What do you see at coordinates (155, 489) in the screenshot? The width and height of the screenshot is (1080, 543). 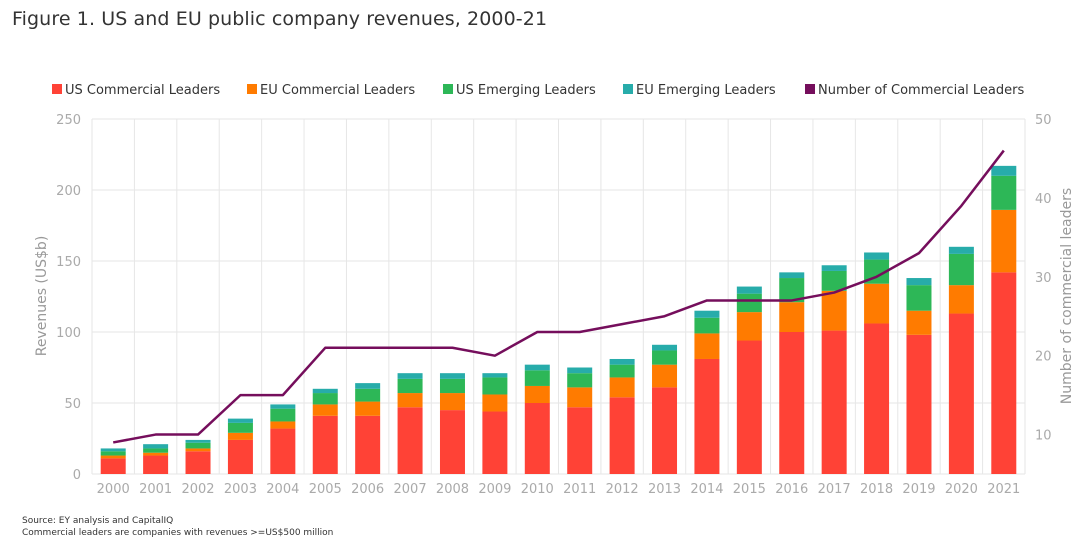 I see `x-tick-label: 2001` at bounding box center [155, 489].